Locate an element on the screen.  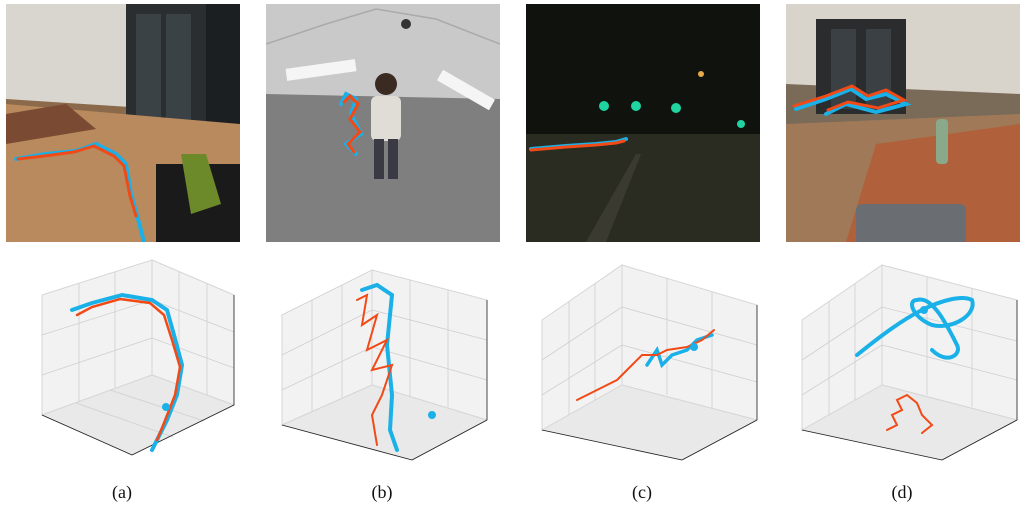
caption-a: (a) is located at coordinates (122, 492).